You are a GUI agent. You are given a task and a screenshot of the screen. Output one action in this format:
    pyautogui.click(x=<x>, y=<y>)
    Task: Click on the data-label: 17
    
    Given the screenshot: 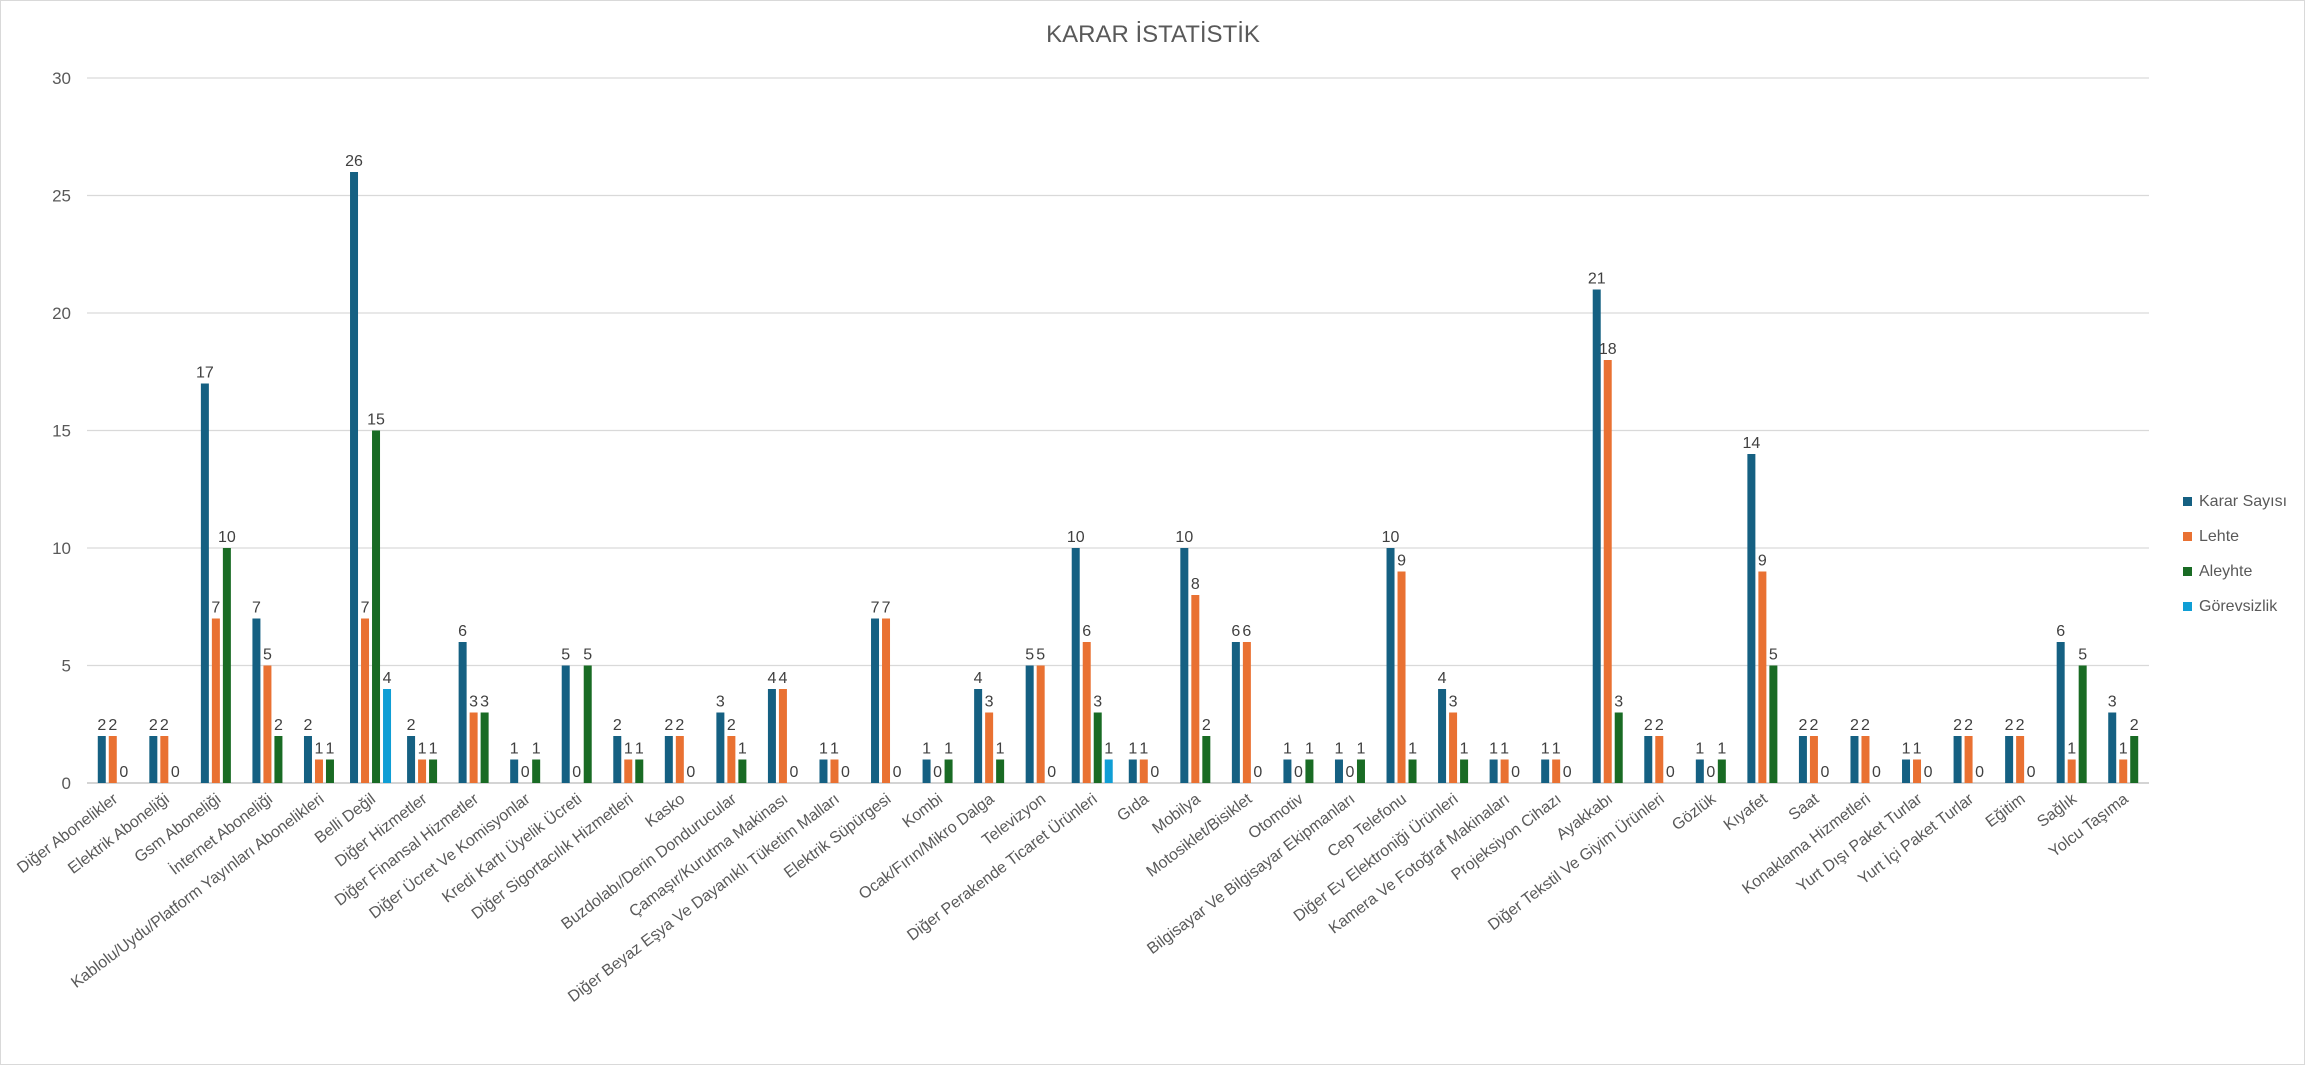 What is the action you would take?
    pyautogui.click(x=205, y=373)
    